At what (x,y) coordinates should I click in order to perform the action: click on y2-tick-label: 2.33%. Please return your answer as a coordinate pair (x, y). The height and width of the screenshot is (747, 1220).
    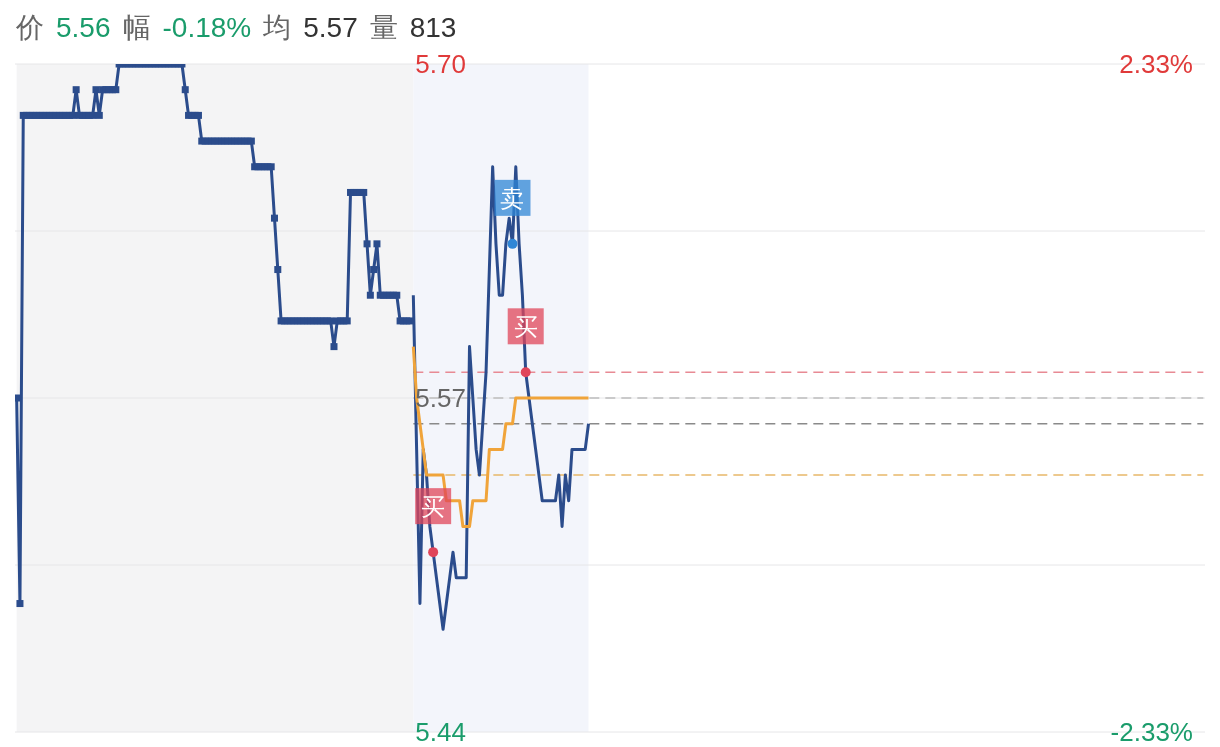
    Looking at the image, I should click on (1156, 64).